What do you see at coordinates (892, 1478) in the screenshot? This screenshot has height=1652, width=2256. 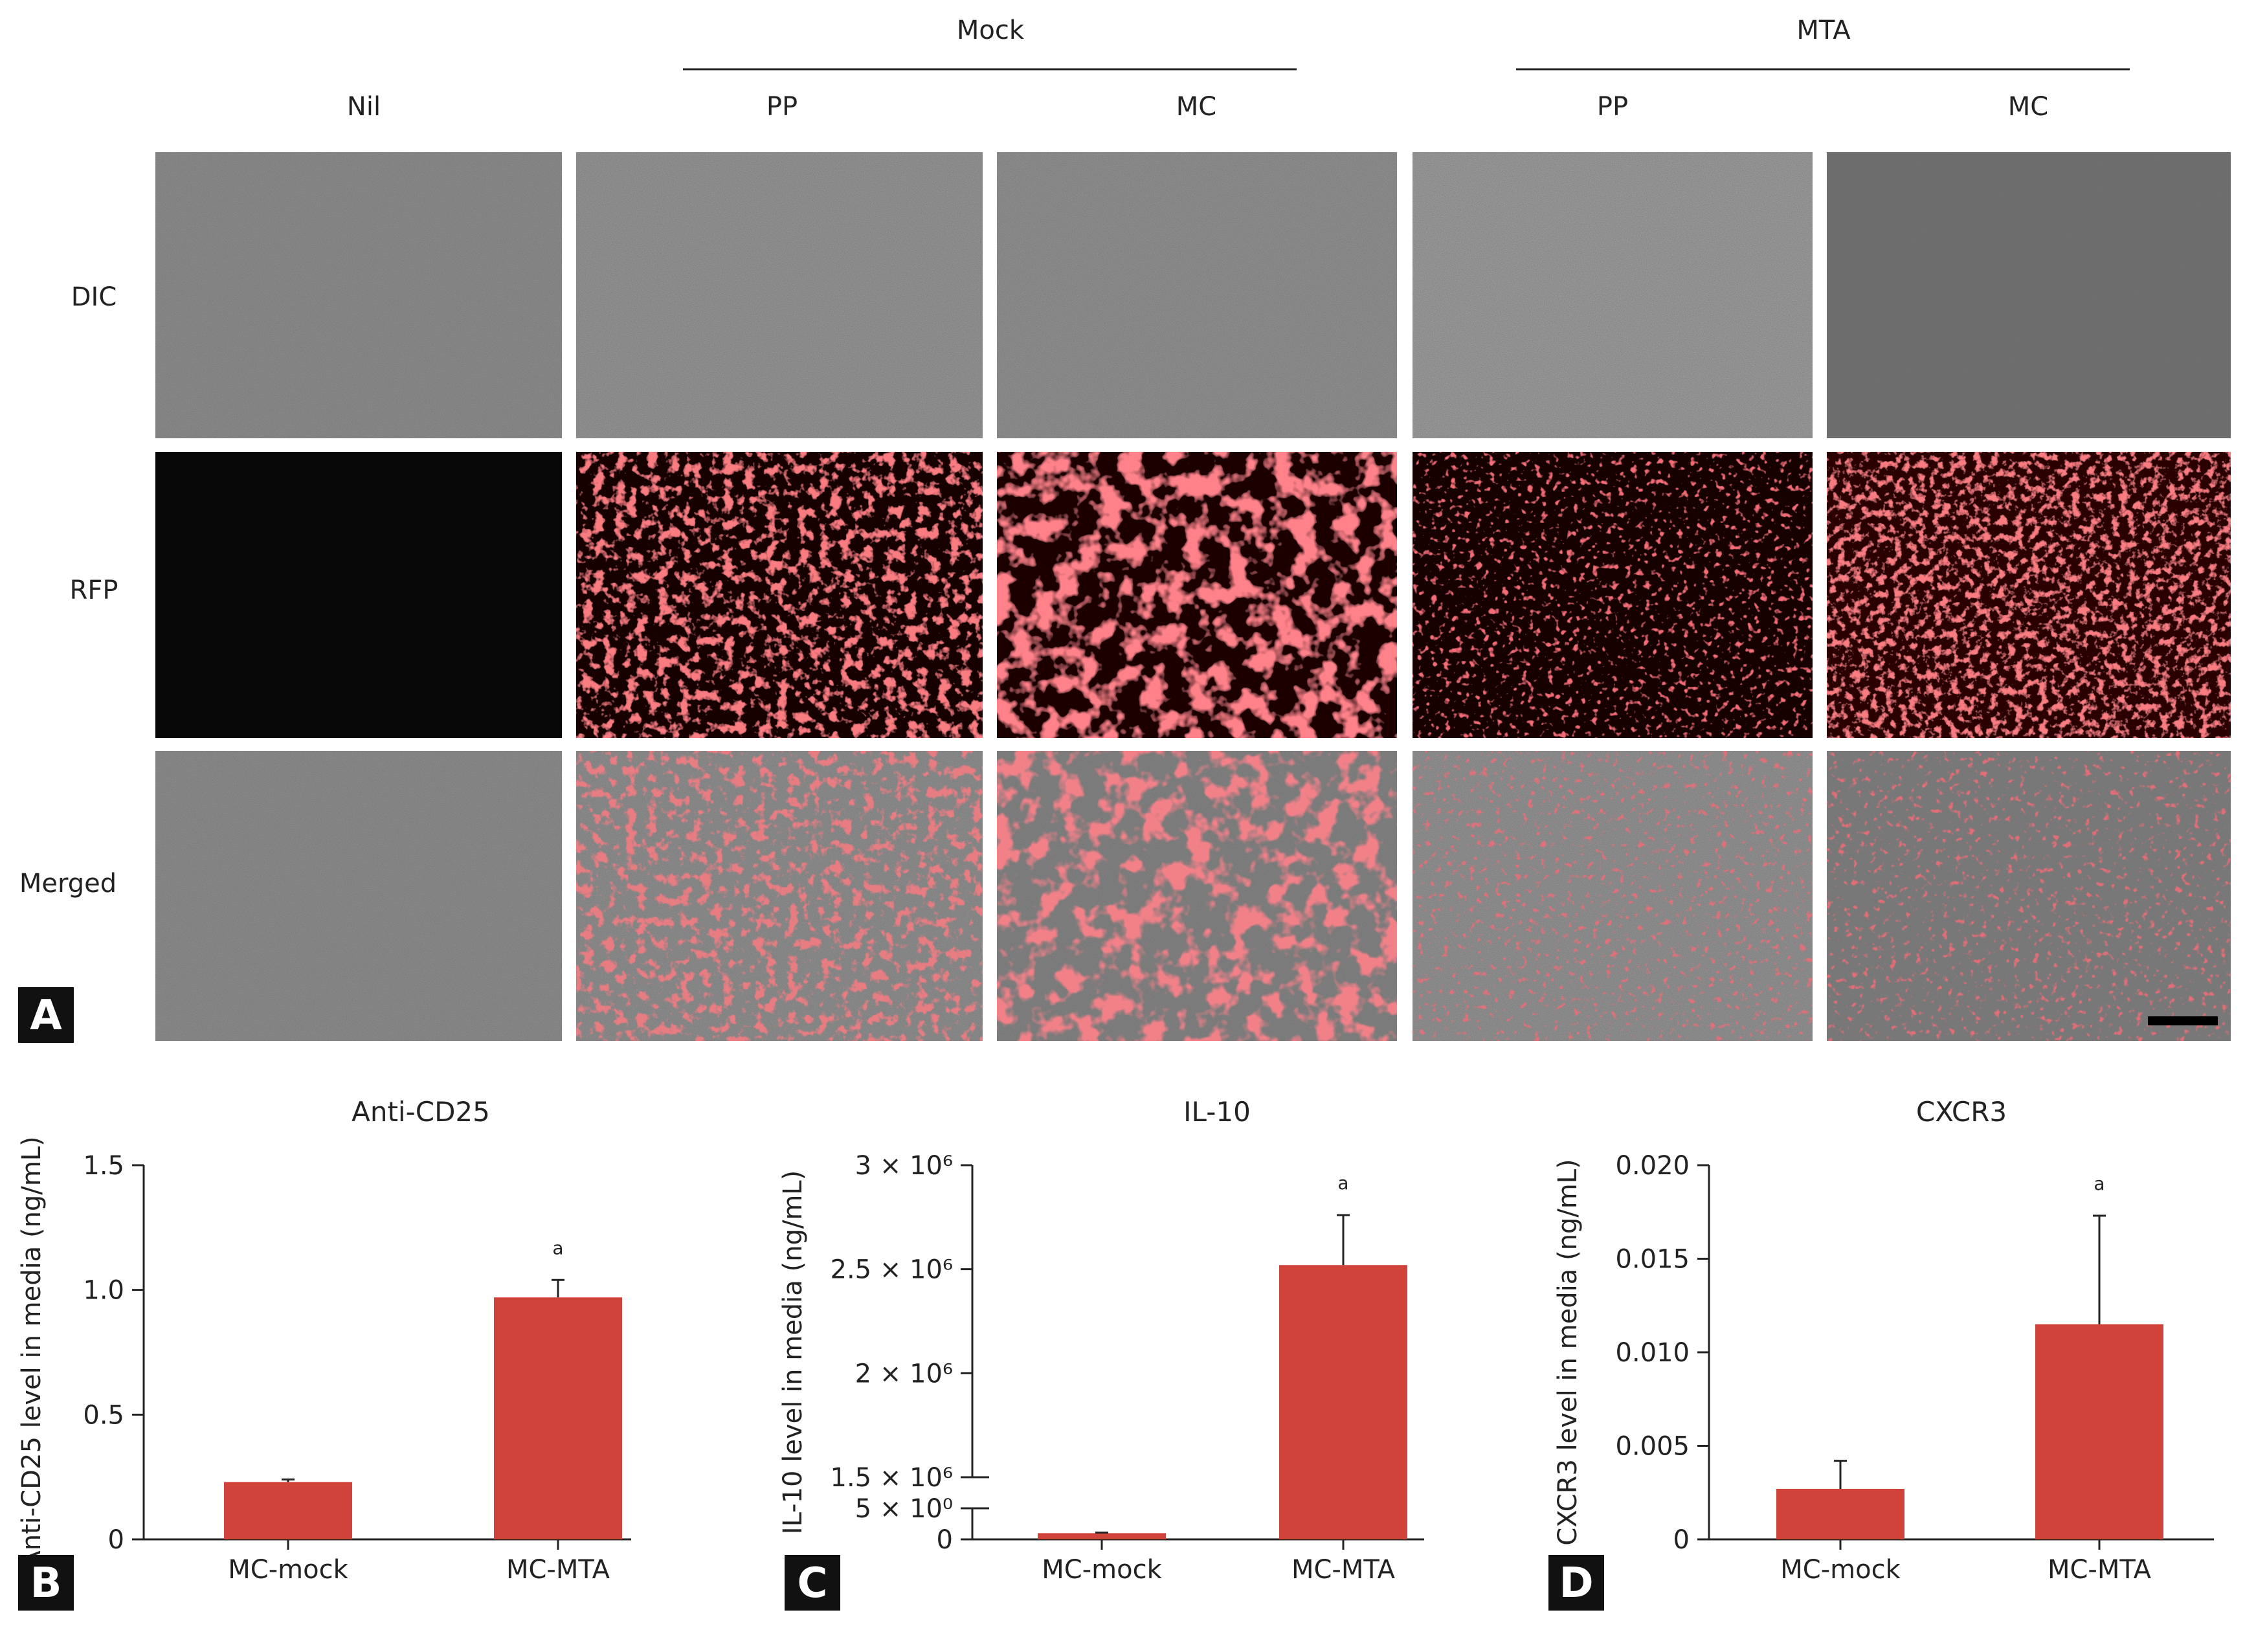 I see `y-tick-label: 1.5 × 10⁶` at bounding box center [892, 1478].